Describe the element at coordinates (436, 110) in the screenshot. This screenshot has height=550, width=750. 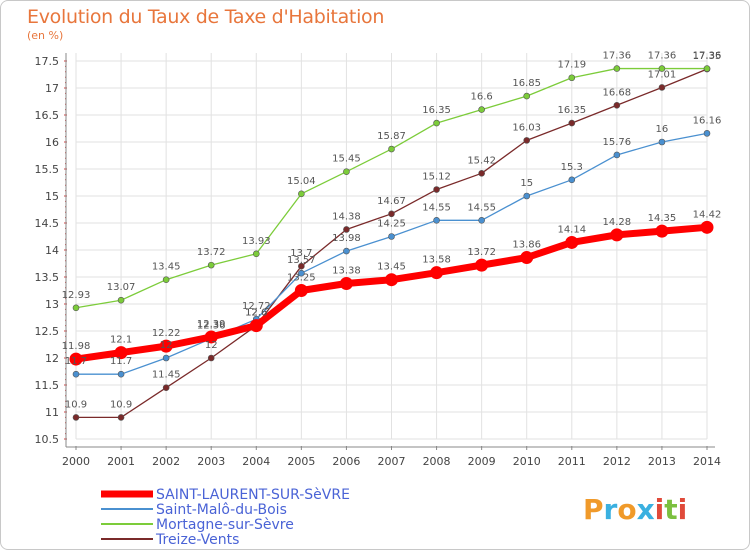
I see `data-label-2: 16.35` at that location.